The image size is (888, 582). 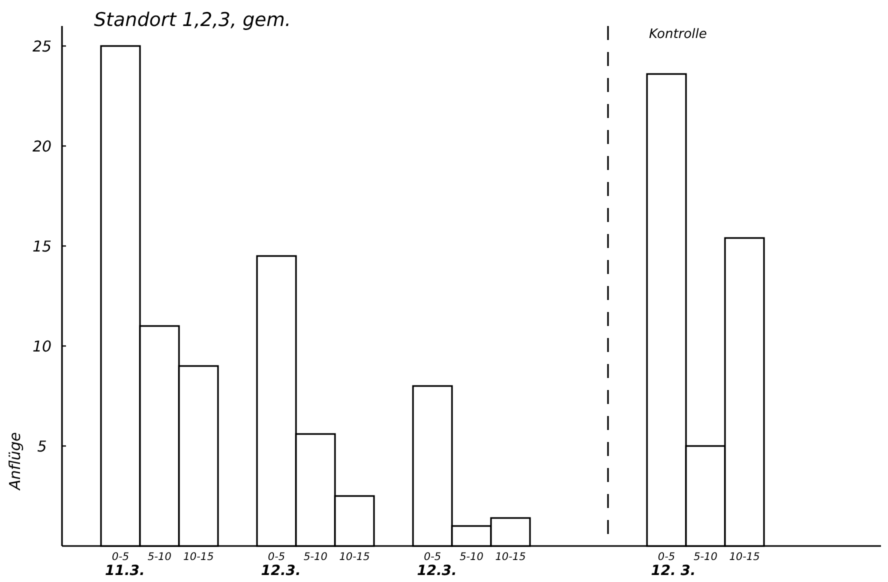 I want to click on y-tick-label: 10, so click(x=42, y=346).